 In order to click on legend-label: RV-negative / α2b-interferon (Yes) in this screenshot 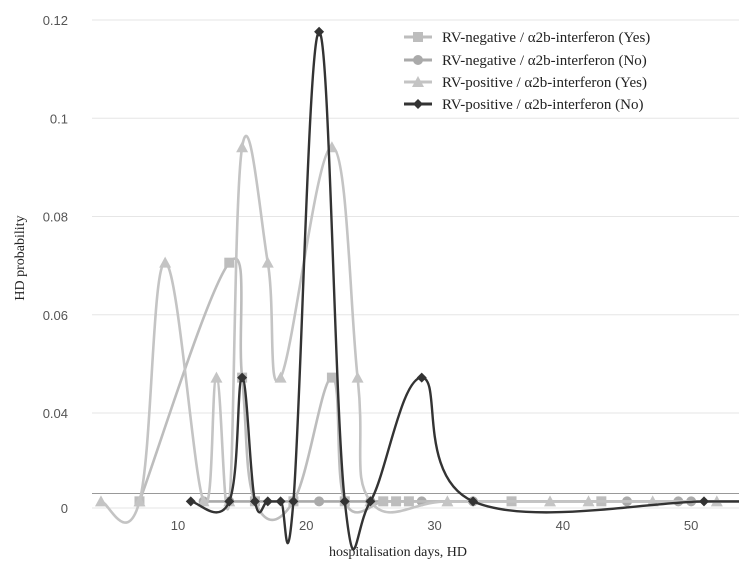, I will do `click(546, 38)`.